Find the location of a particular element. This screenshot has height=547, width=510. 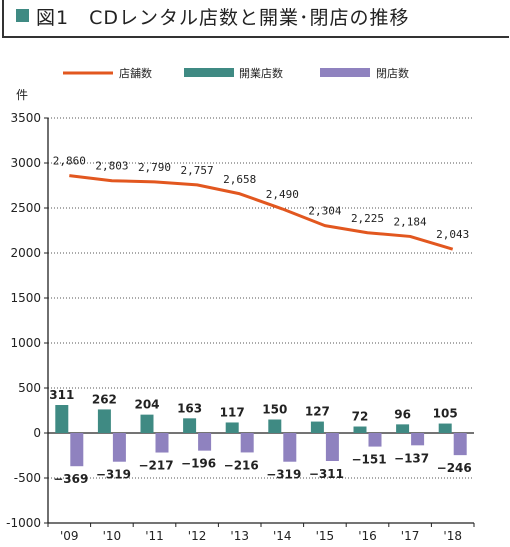

y-tick-label: 0 is located at coordinates (37, 433).